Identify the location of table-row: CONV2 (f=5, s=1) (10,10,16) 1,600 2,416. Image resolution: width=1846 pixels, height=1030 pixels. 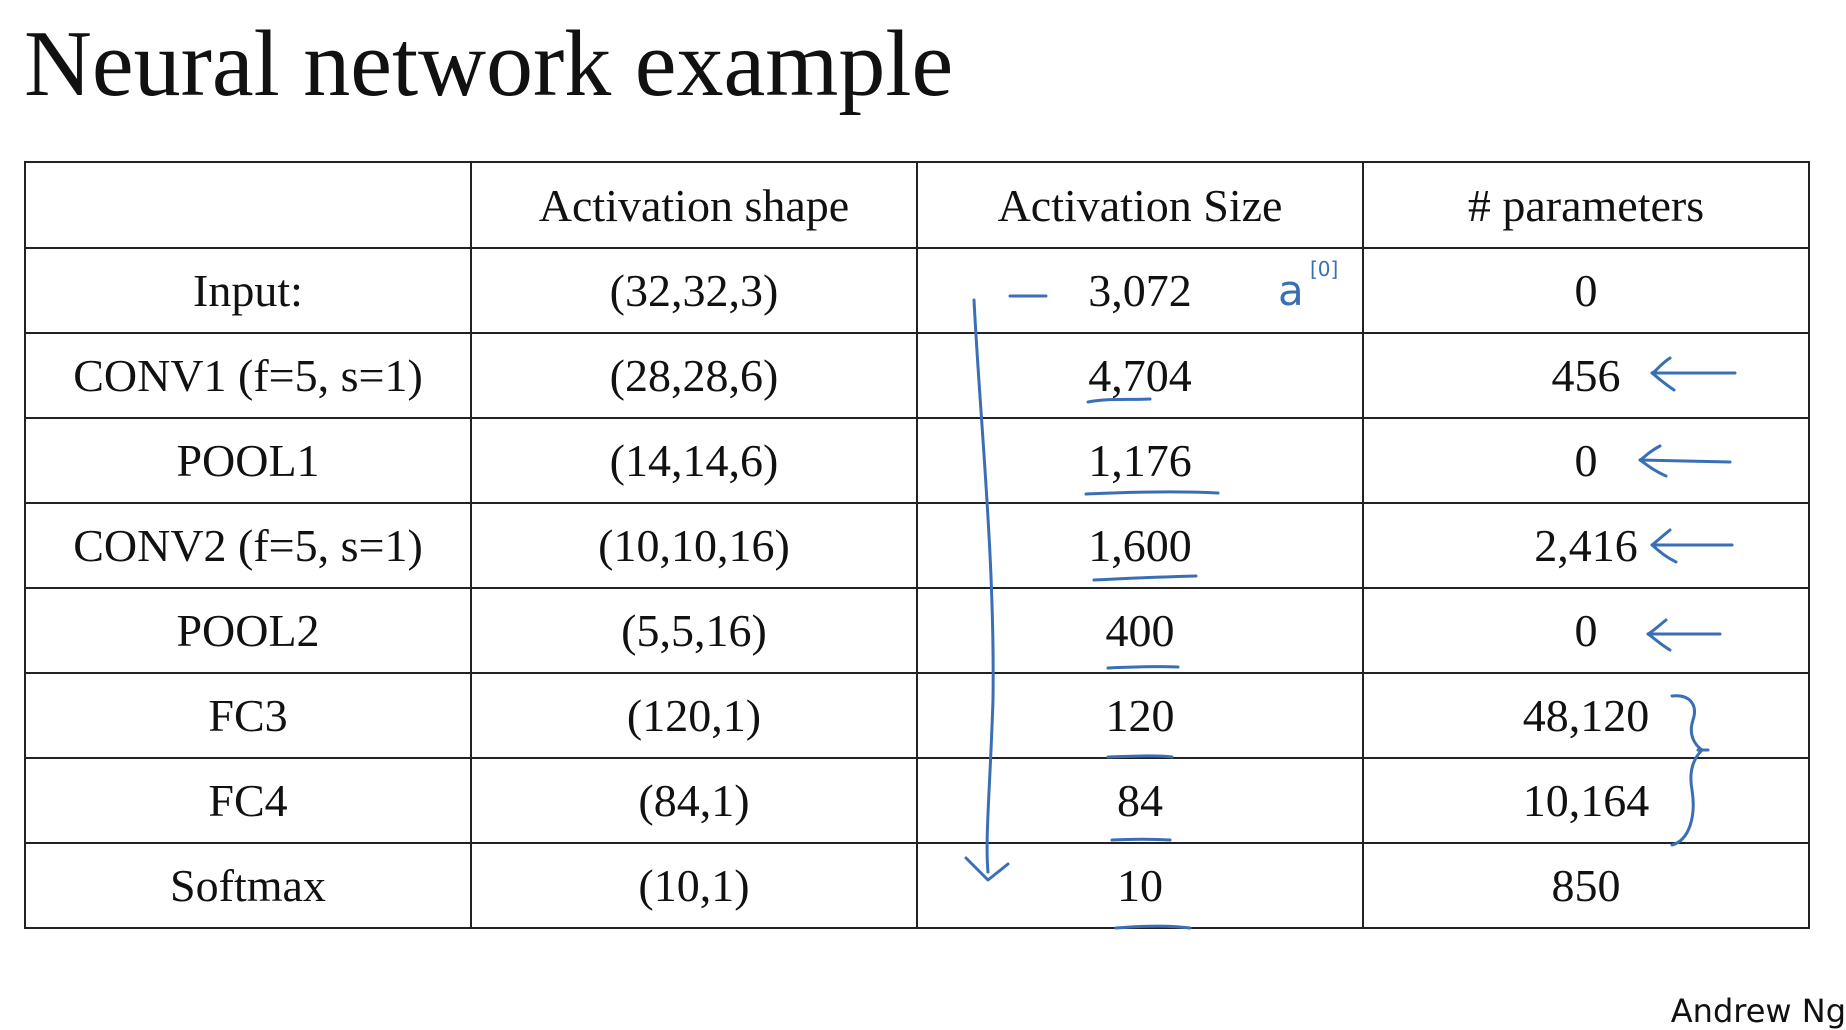
(917, 545).